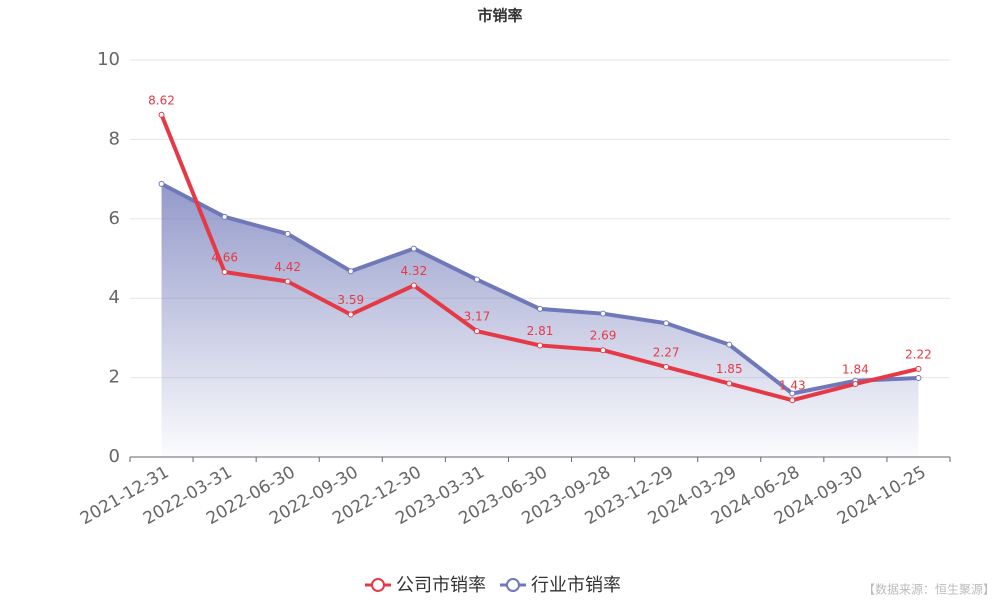  I want to click on y-tick-label: 8, so click(114, 138).